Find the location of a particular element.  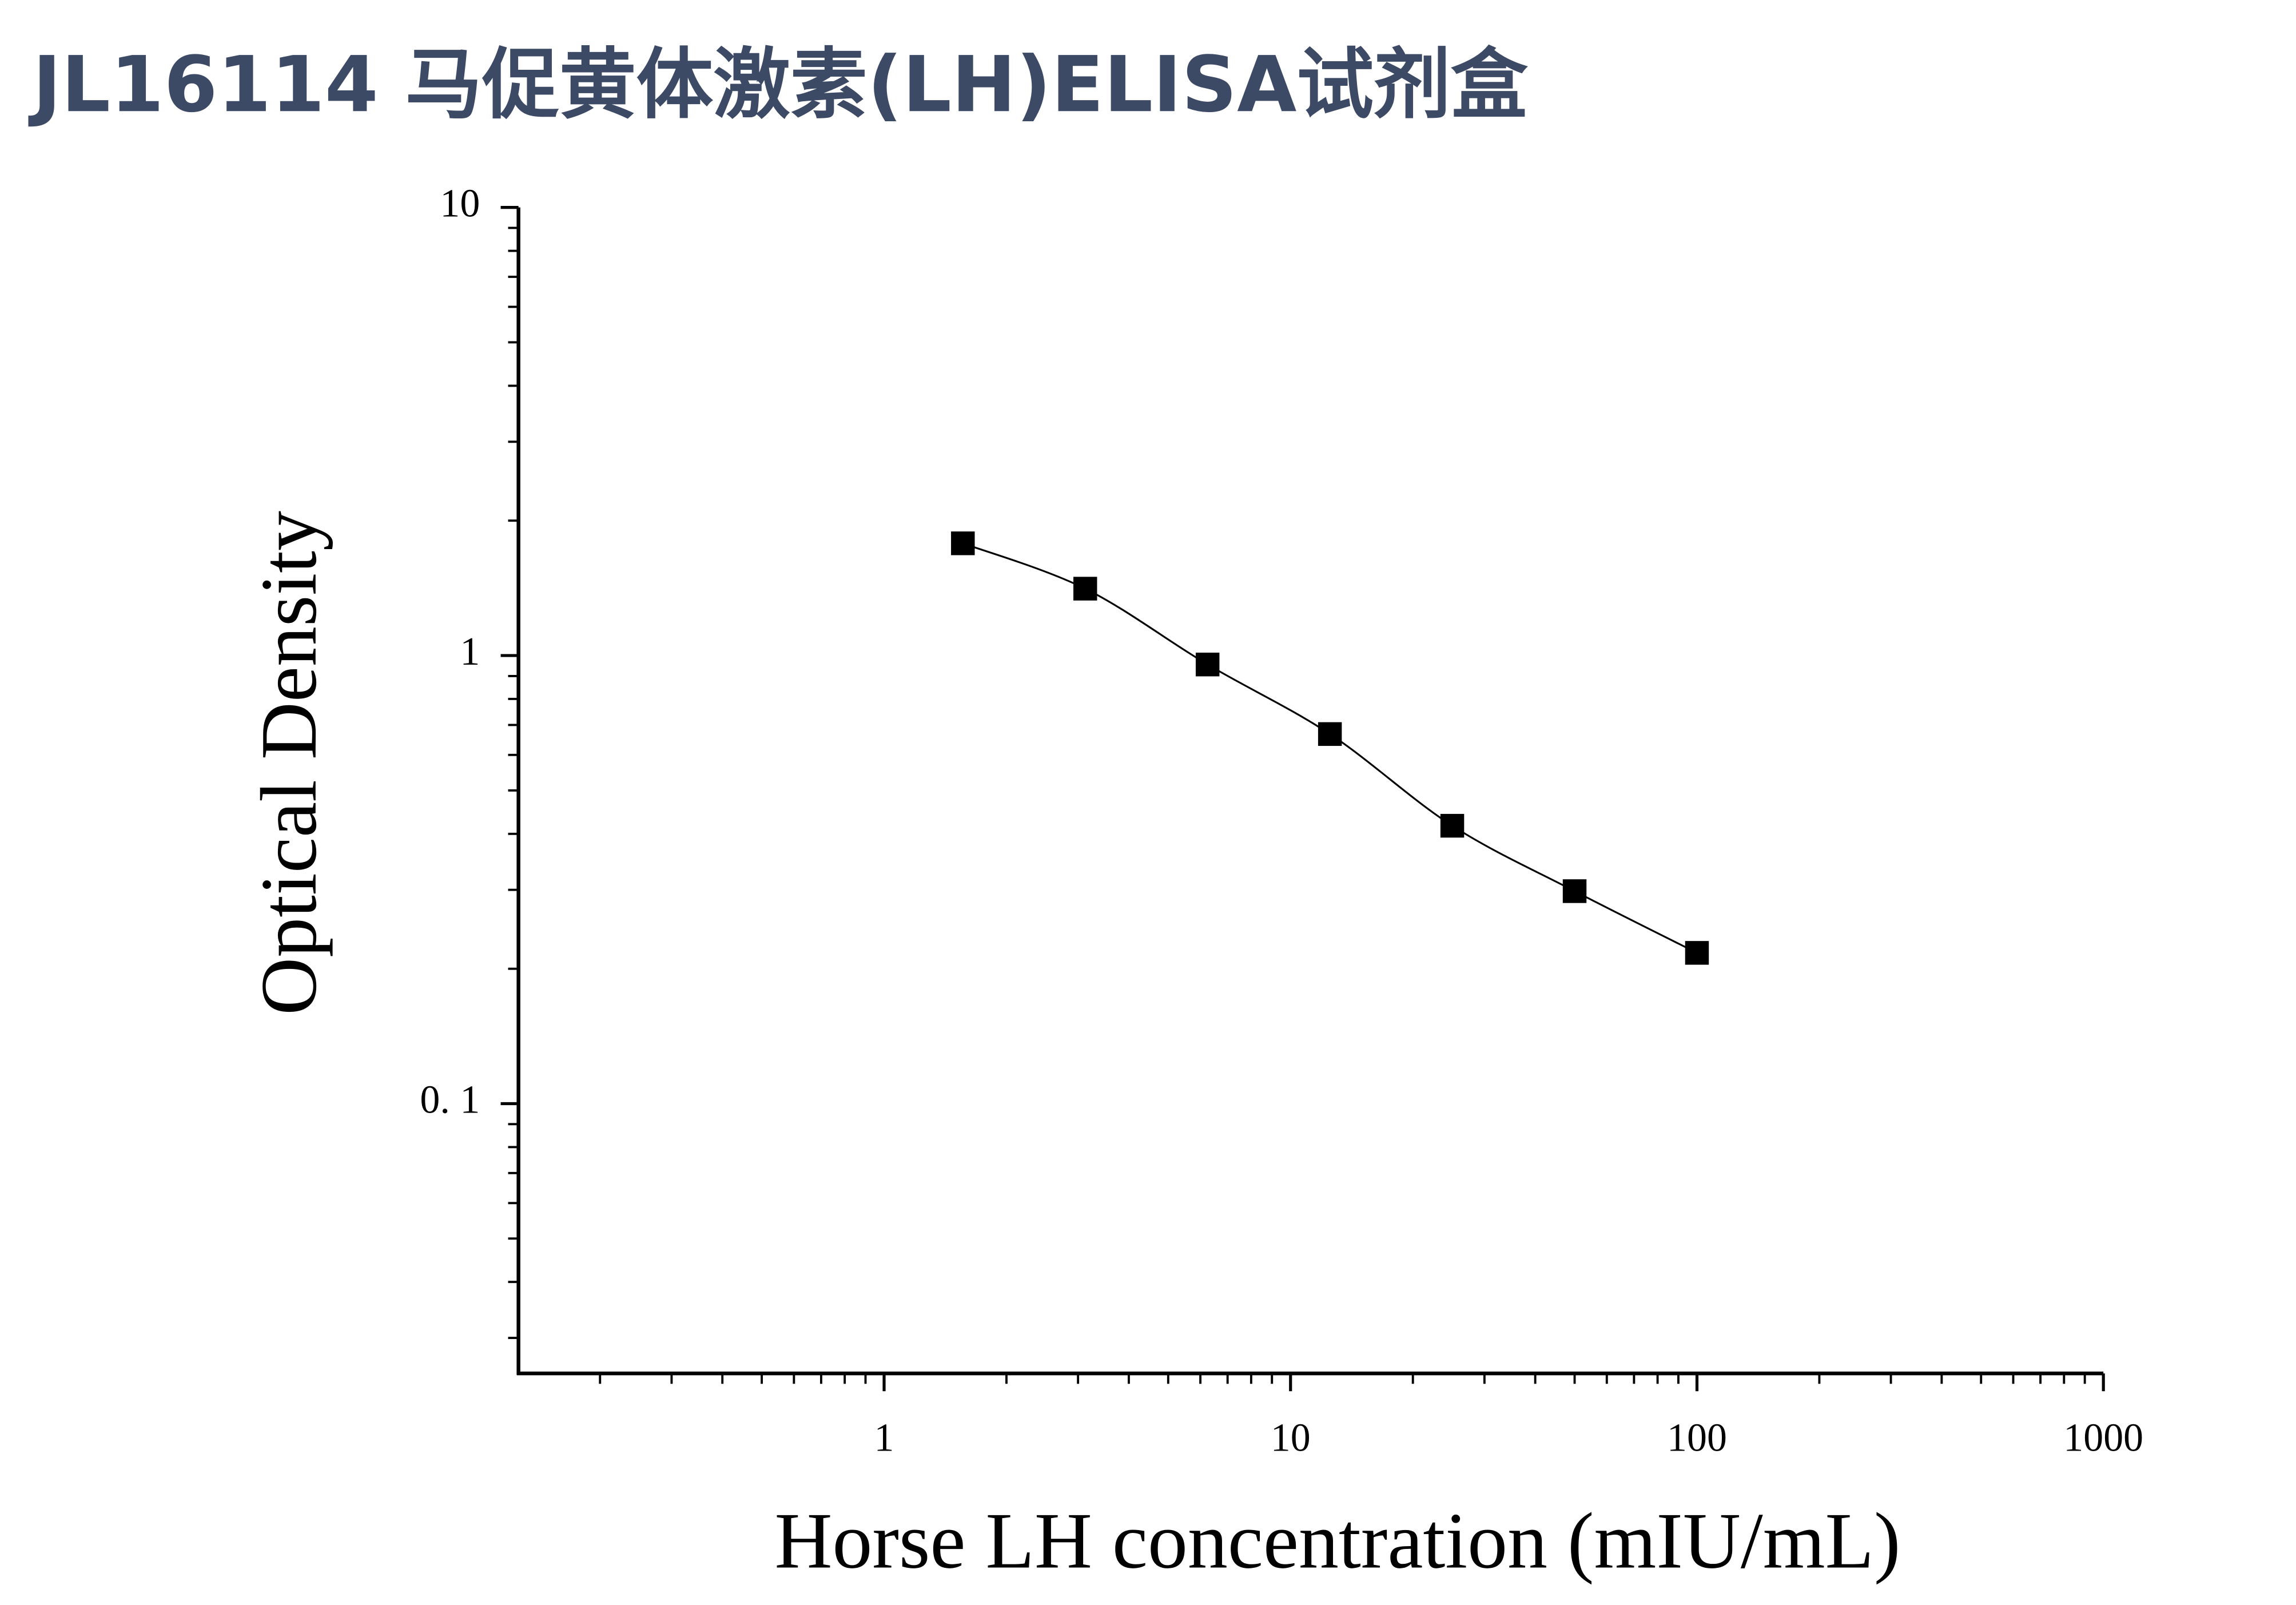

x-tick-label: 100 is located at coordinates (1697, 1438).